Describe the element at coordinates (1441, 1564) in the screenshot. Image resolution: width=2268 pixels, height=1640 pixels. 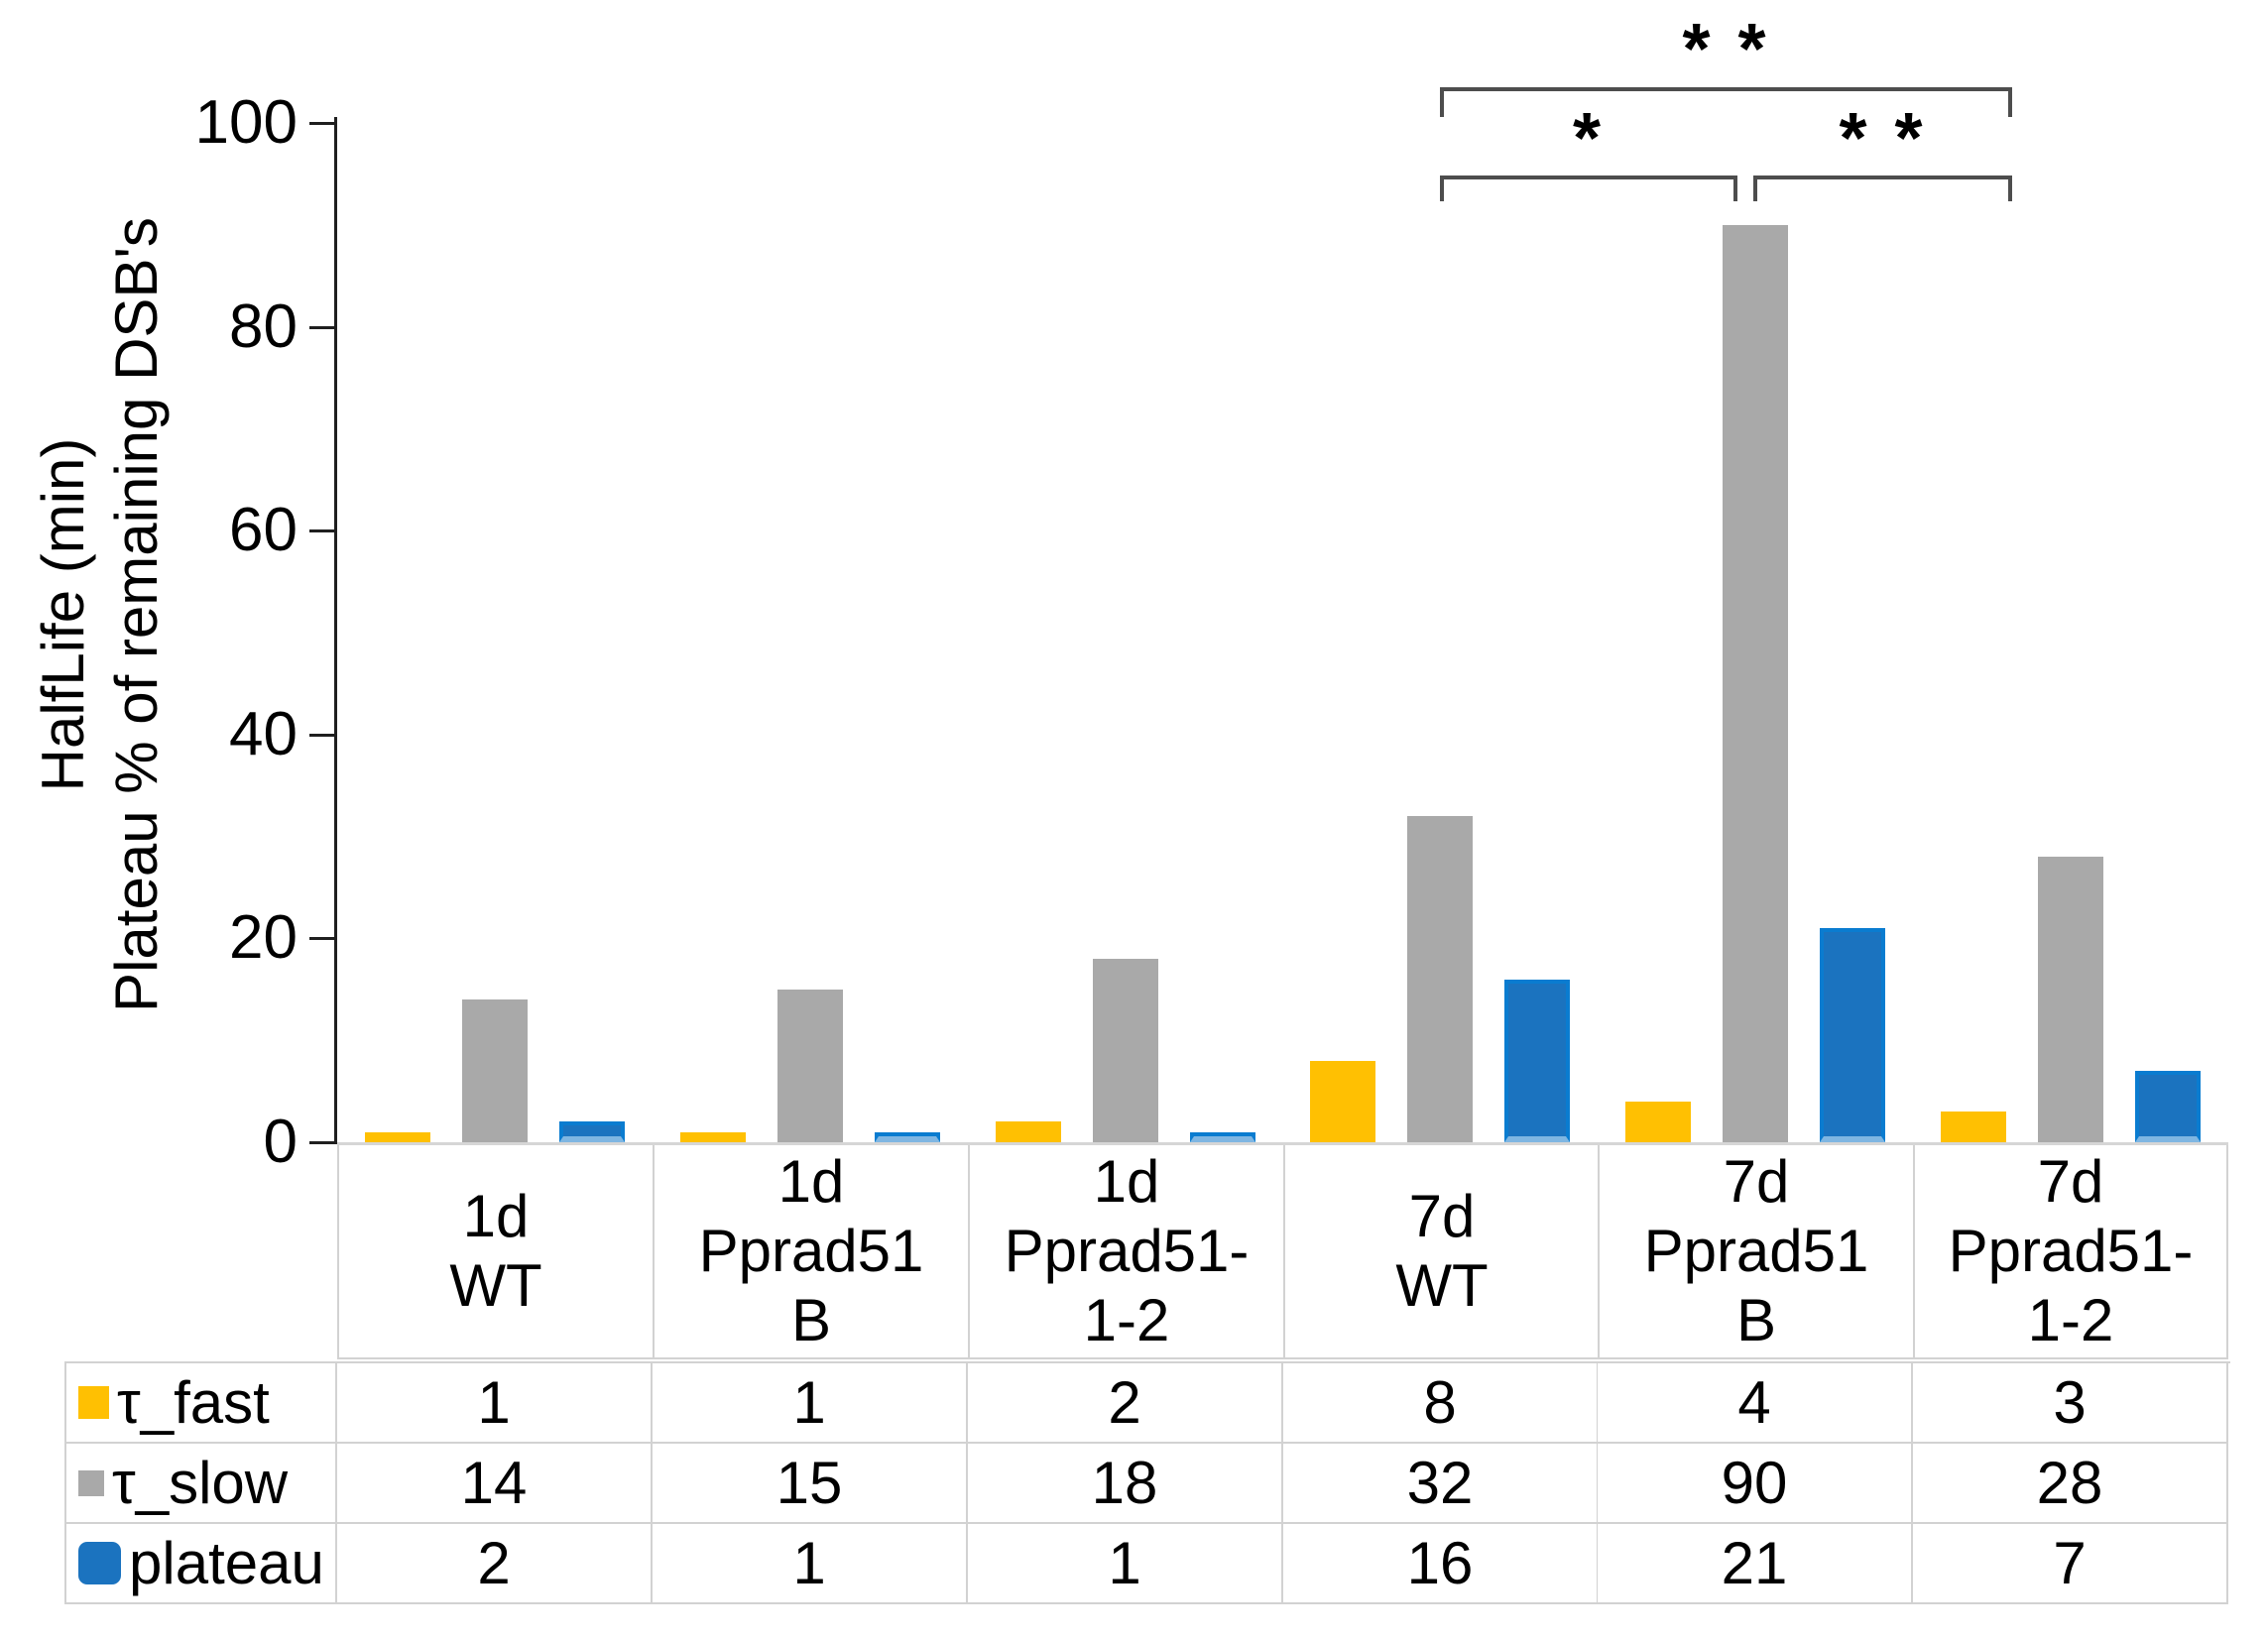
I see `table-cell-plateau-col4: 16` at that location.